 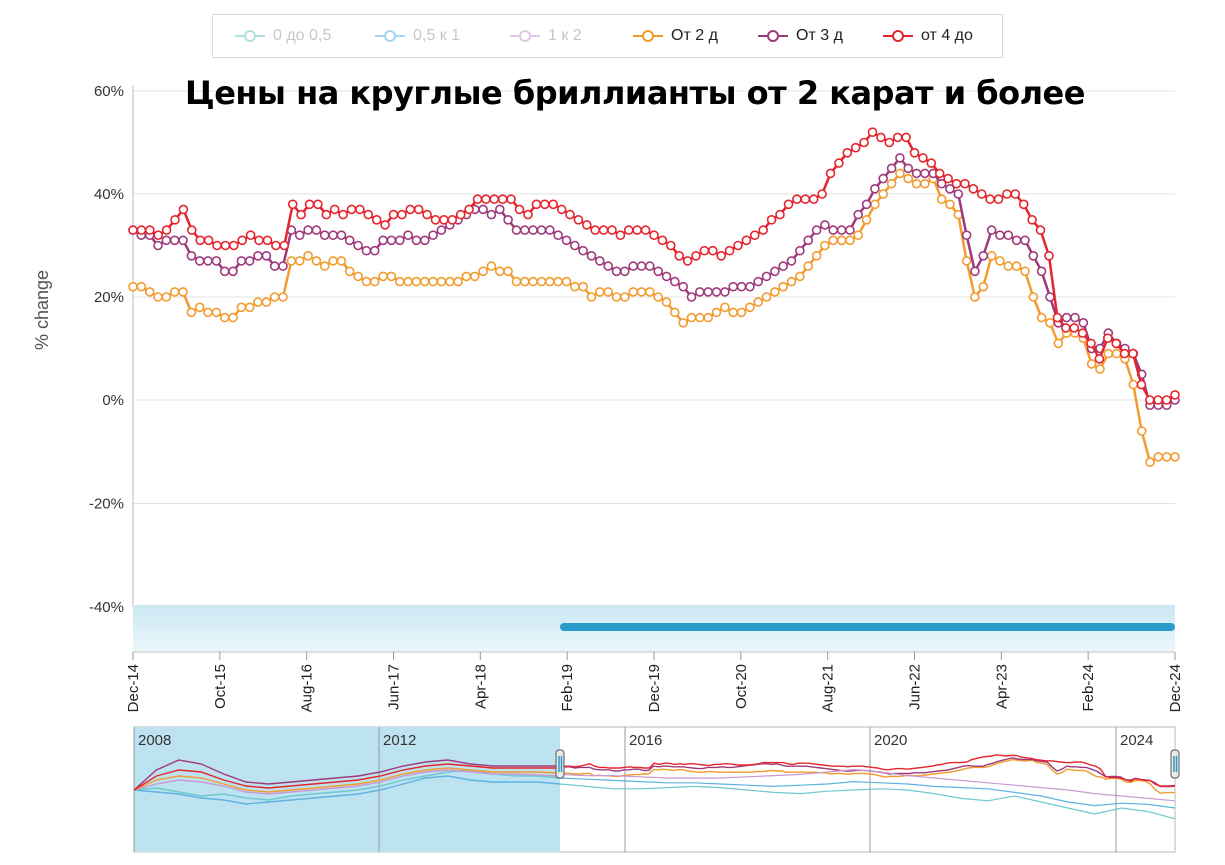 What do you see at coordinates (675, 36) in the screenshot?
I see `legend-item: От 2 д` at bounding box center [675, 36].